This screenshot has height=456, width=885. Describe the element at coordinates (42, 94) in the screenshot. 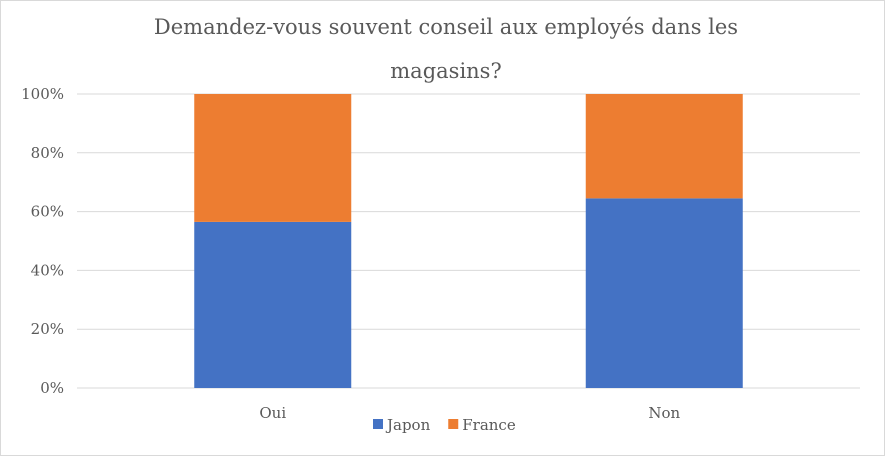

I see `y-tick-label: 100%` at that location.